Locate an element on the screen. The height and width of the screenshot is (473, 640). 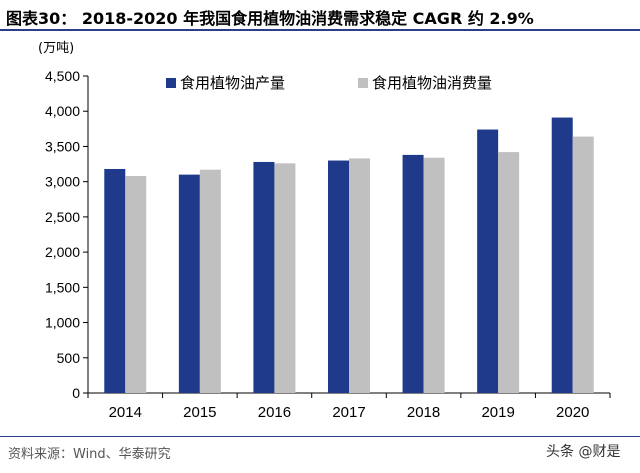
y-tick-label: 3,500 is located at coordinates (62, 146).